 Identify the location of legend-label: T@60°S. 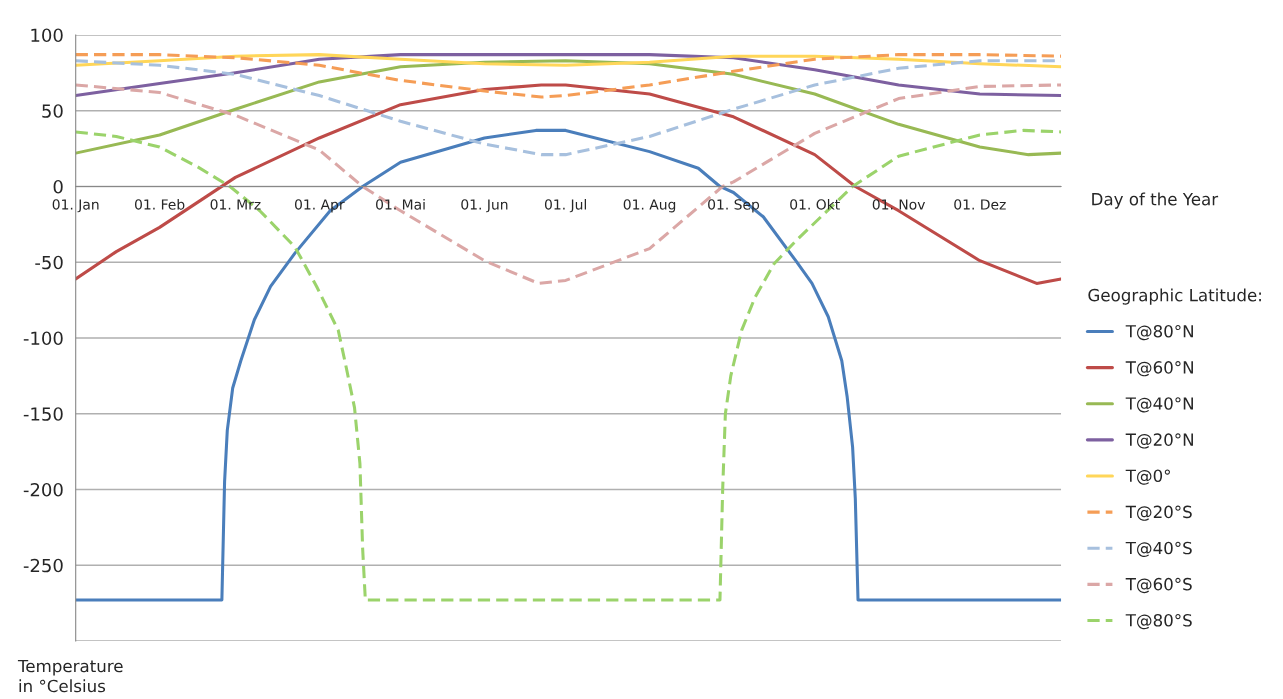
(1158, 585).